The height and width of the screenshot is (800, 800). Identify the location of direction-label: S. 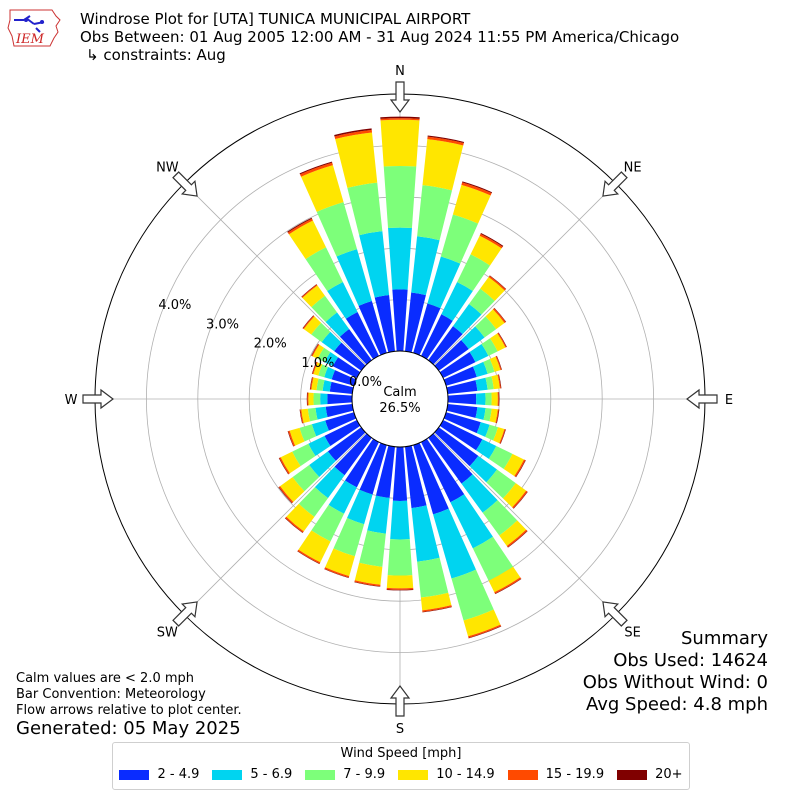
(400, 729).